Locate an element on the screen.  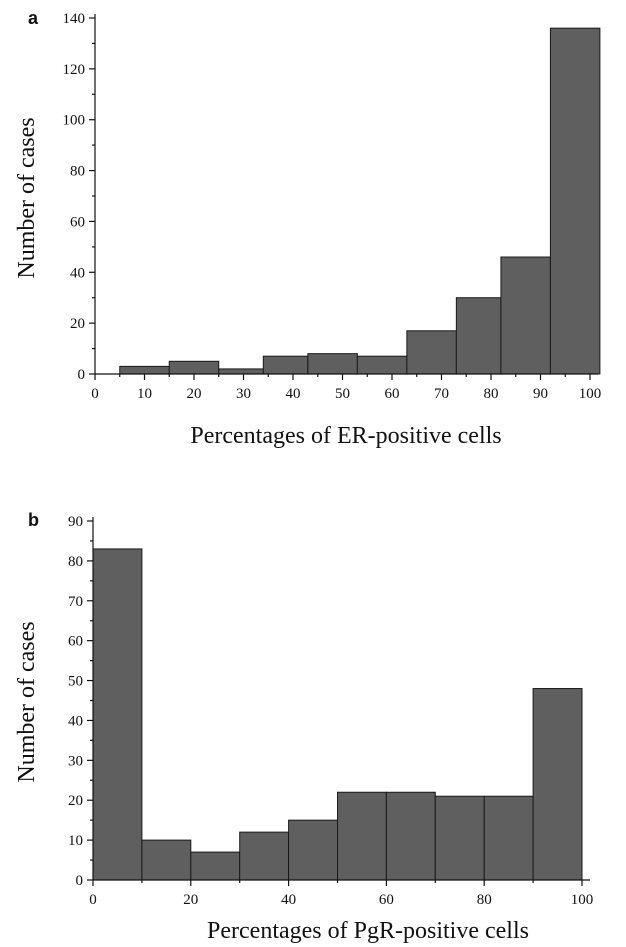
x-tick-label-b: 100 is located at coordinates (582, 900).